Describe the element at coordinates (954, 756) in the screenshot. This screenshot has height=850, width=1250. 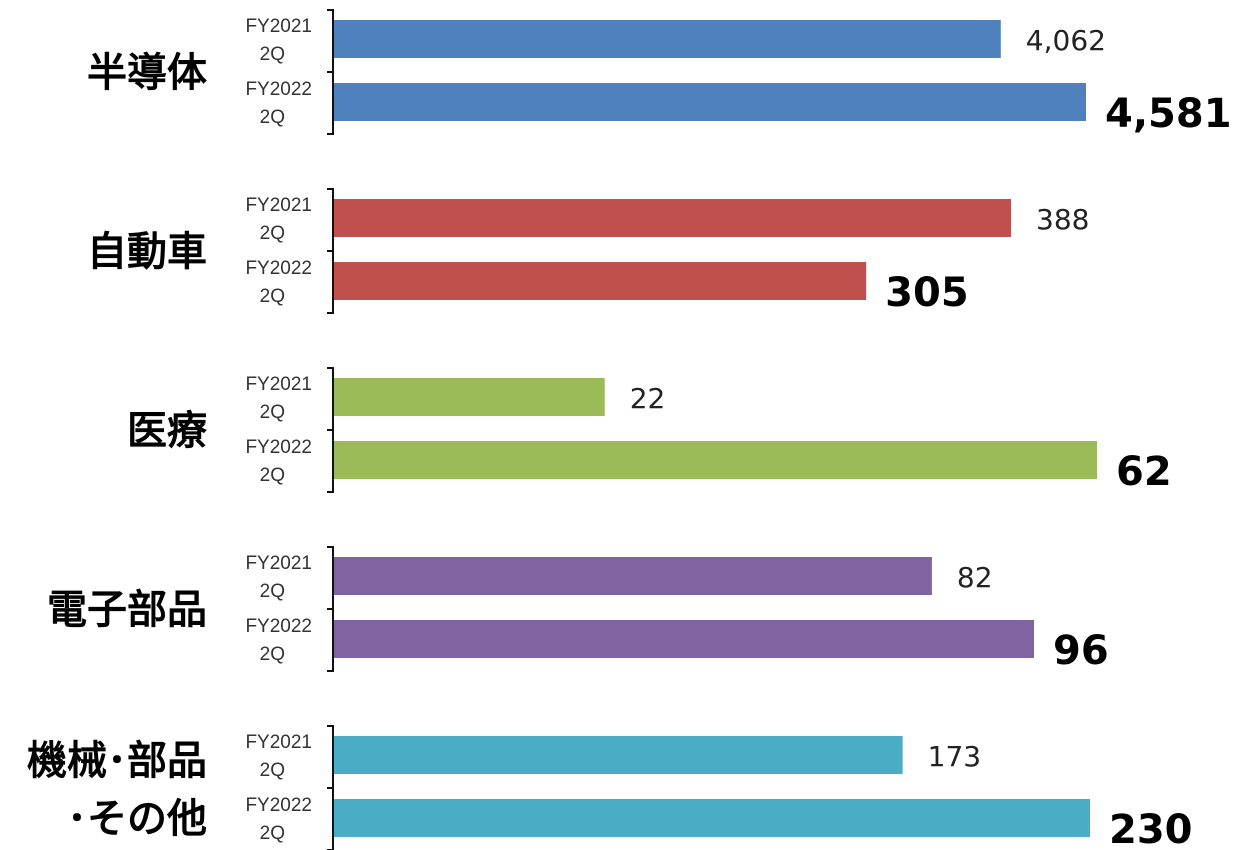
I see `data-label: 173` at that location.